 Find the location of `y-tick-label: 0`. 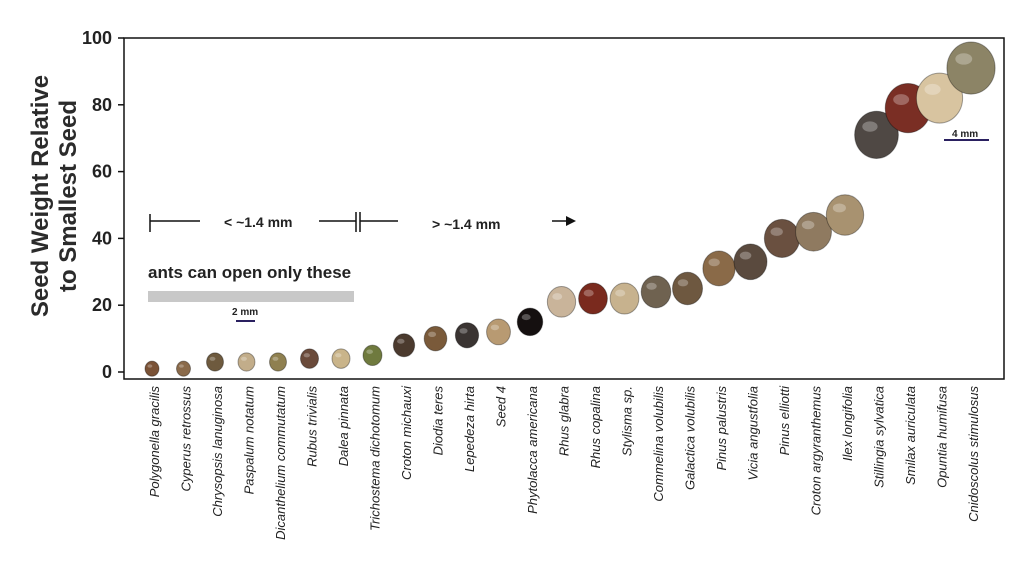

y-tick-label: 0 is located at coordinates (107, 372).